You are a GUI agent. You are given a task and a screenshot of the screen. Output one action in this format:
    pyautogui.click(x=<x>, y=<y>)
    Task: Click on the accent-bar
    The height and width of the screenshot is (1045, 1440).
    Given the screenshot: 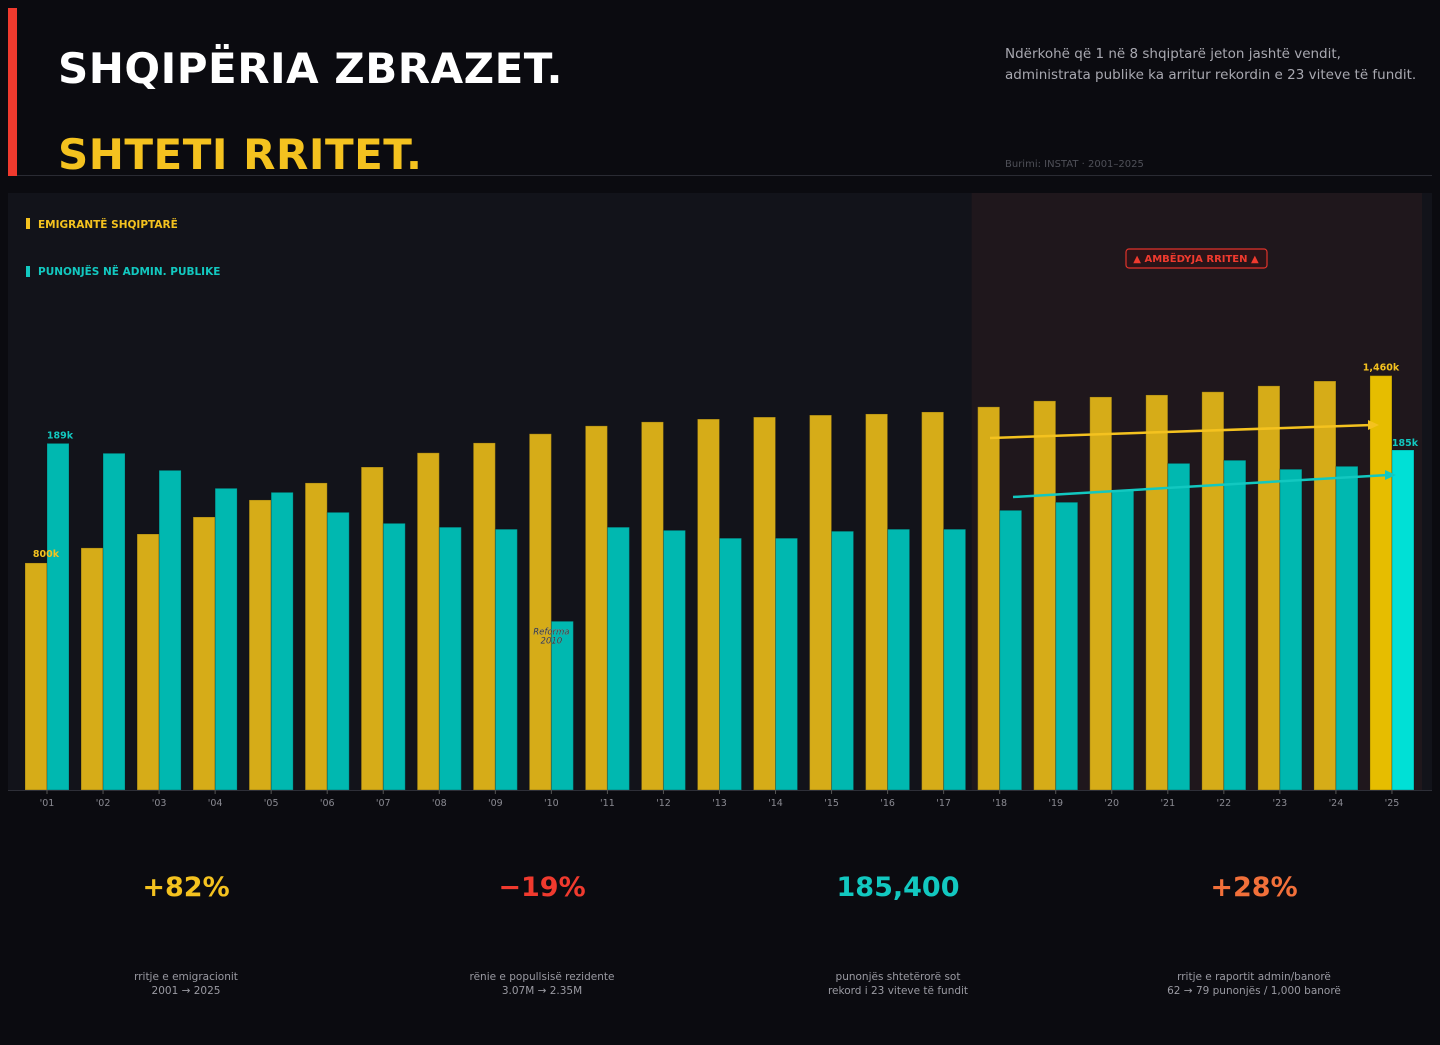 What is the action you would take?
    pyautogui.click(x=12, y=92)
    